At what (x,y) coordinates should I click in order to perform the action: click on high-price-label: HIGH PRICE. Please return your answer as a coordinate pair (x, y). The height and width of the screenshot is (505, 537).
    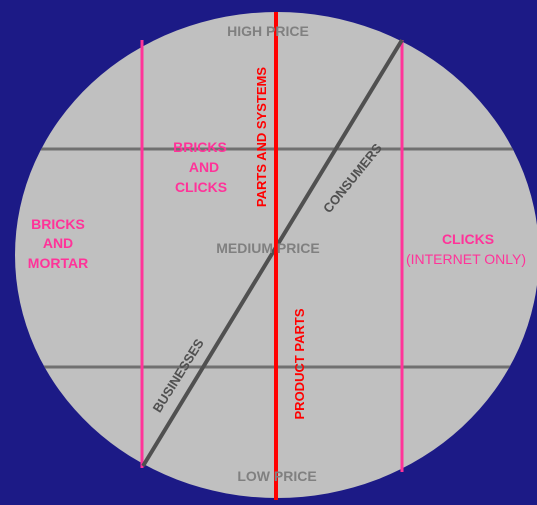
    Looking at the image, I should click on (268, 31).